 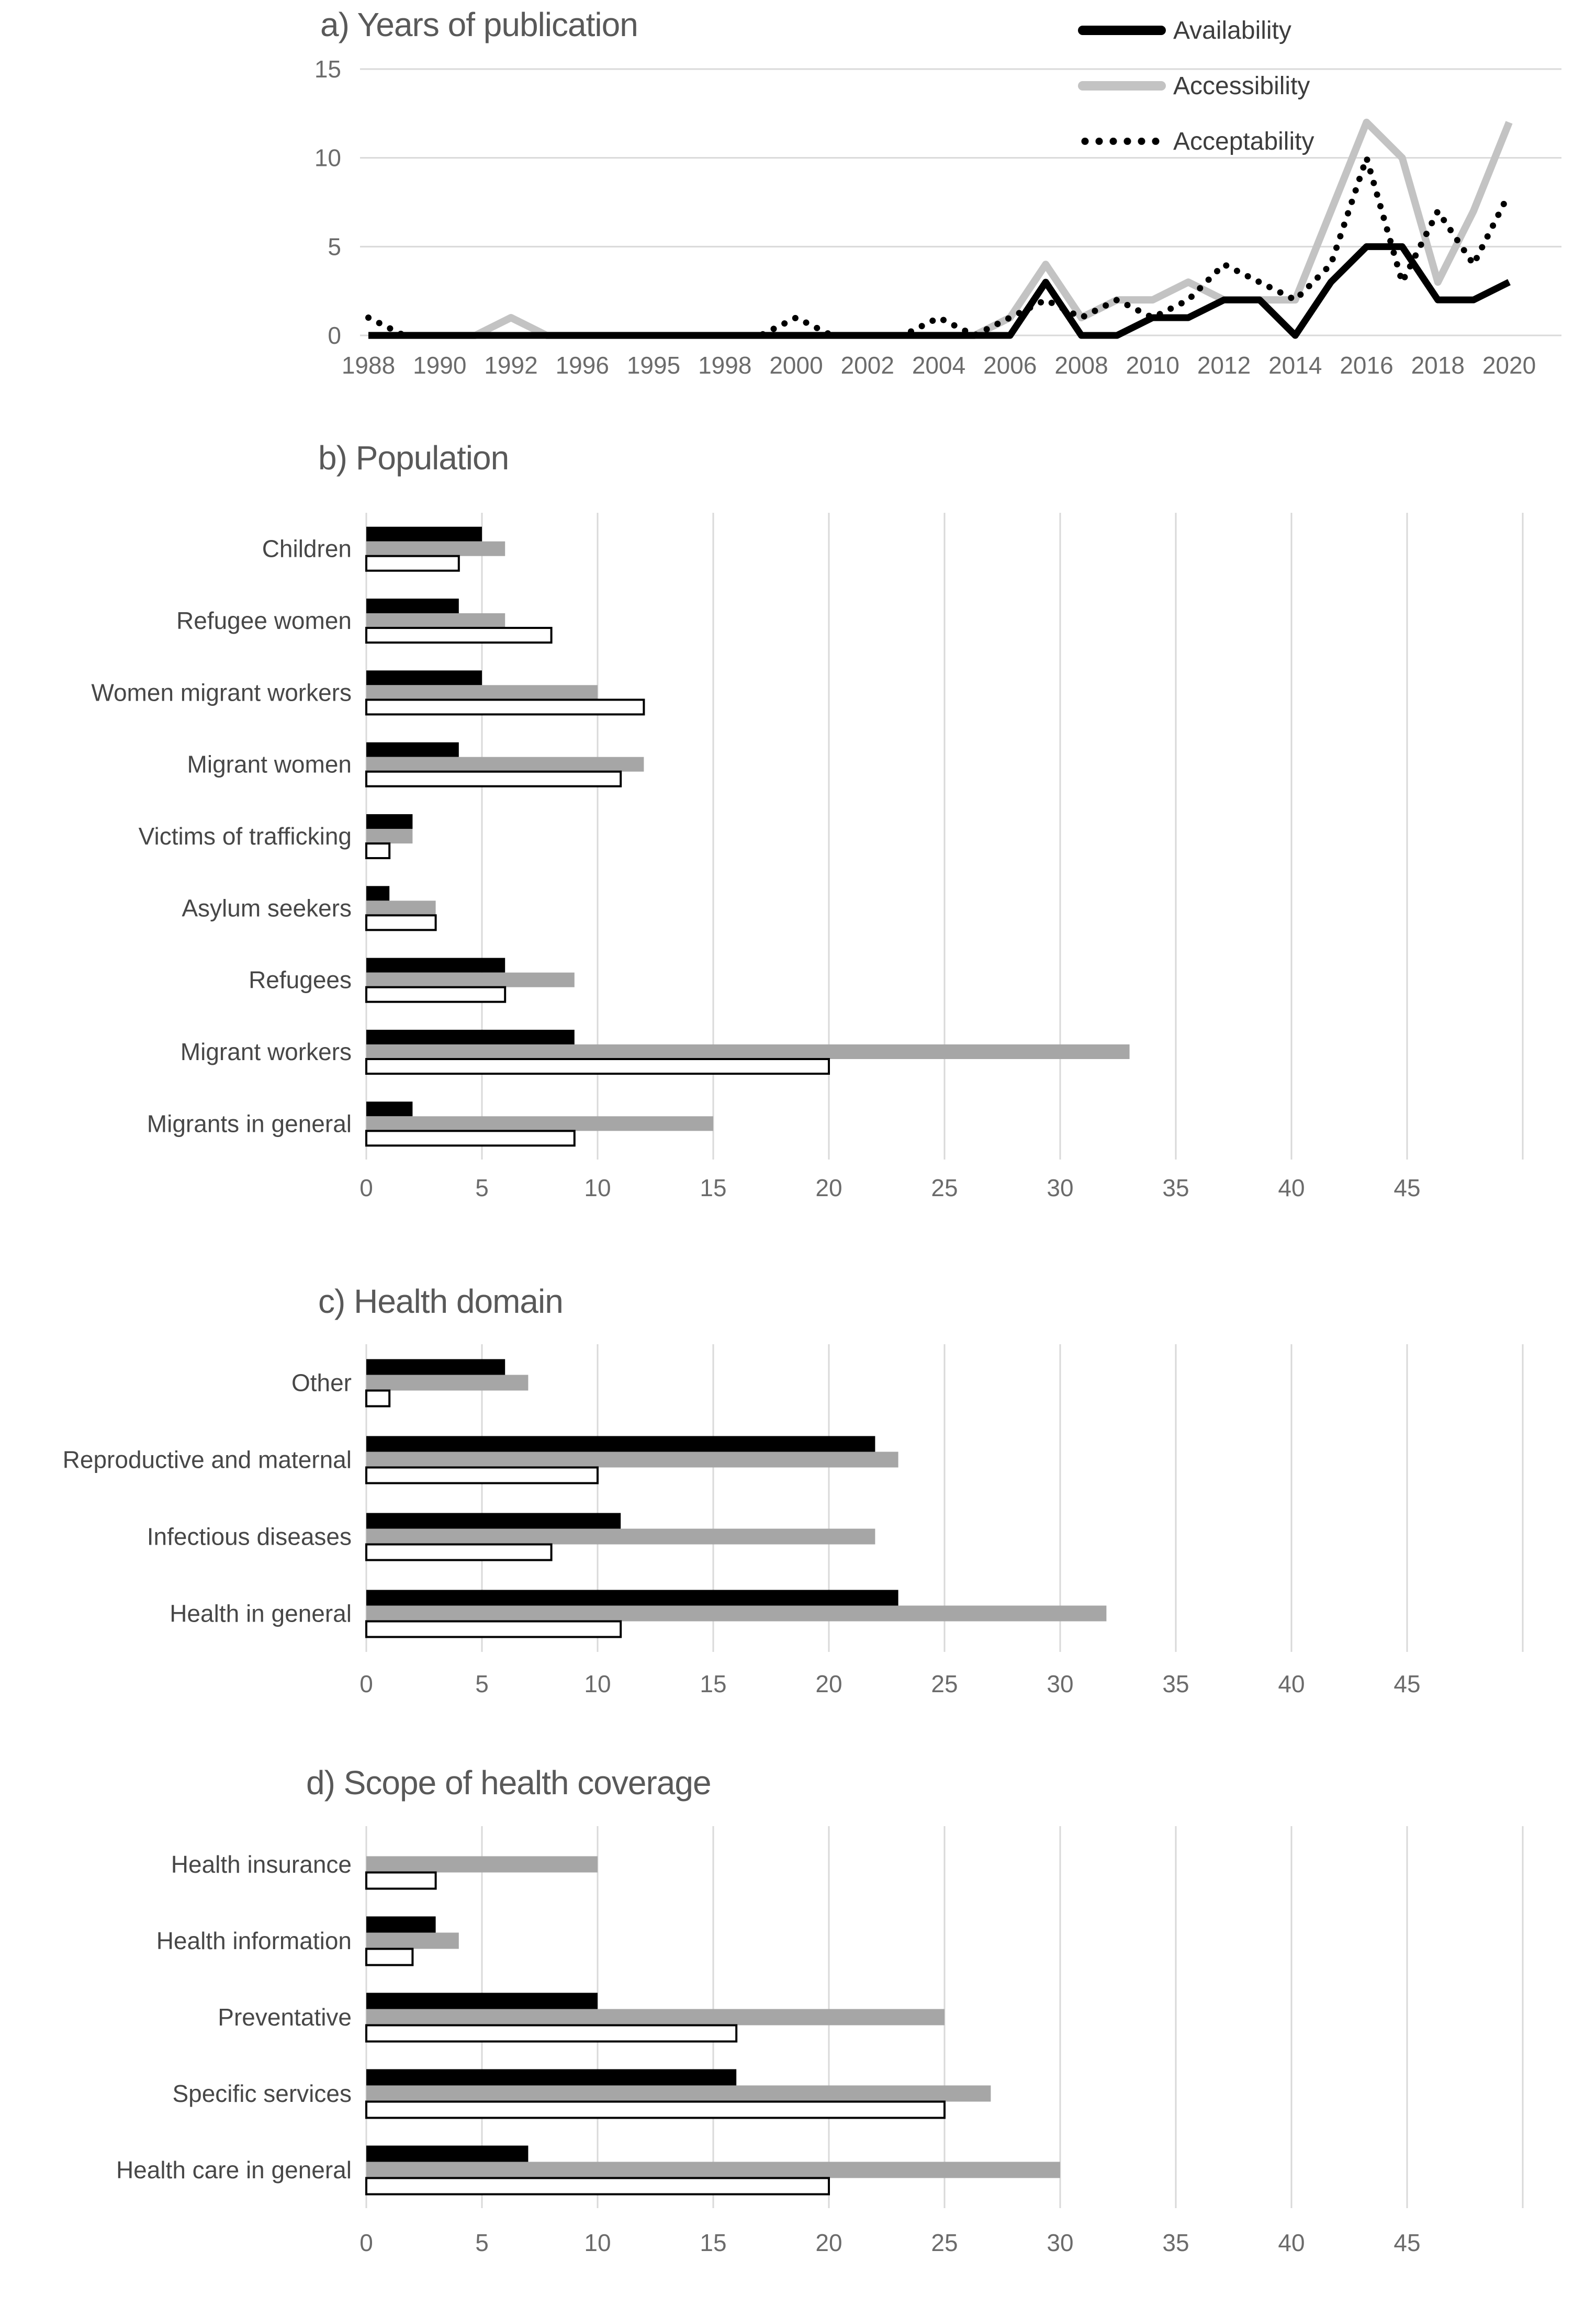 I want to click on legend-row-availability: Availability, so click(x=1196, y=30).